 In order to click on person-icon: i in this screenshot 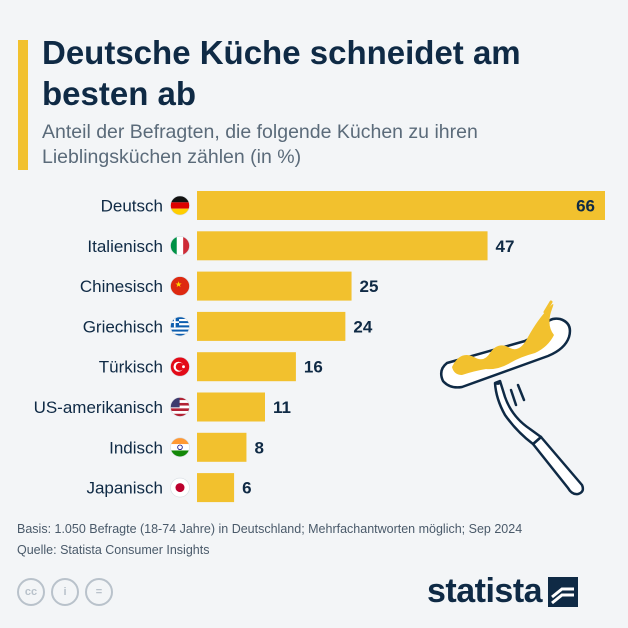, I will do `click(65, 592)`.